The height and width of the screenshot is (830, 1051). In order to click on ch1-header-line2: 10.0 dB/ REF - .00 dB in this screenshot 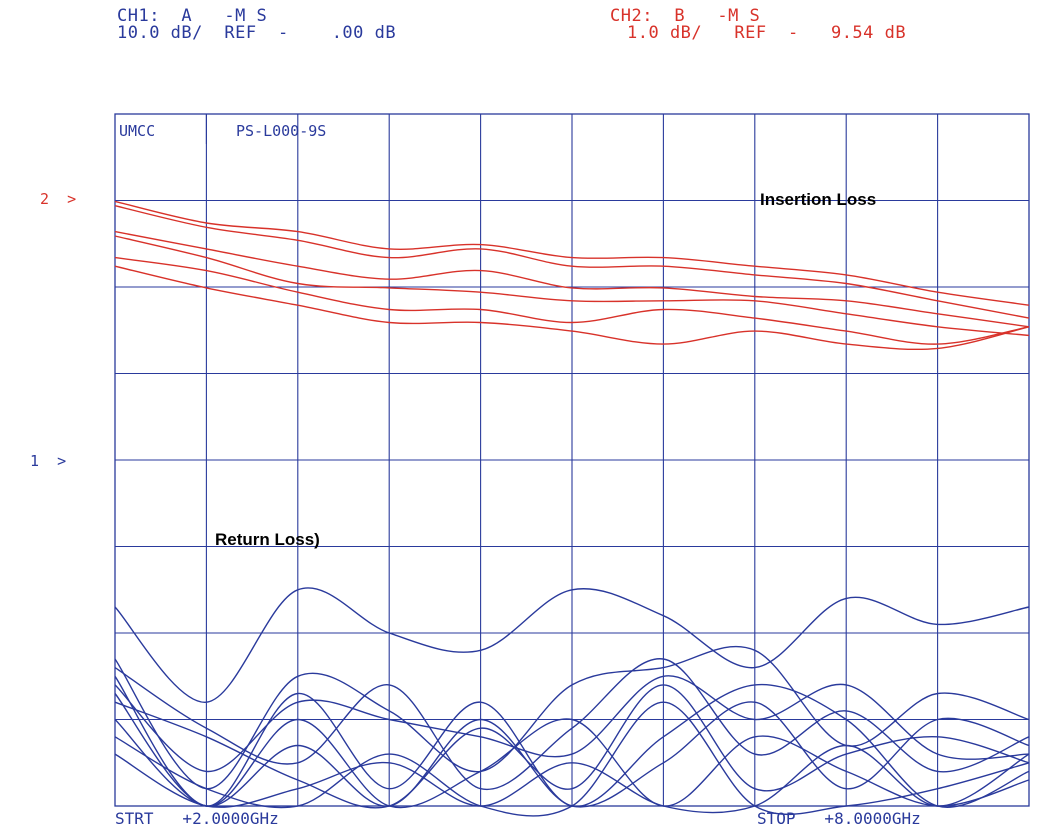, I will do `click(257, 33)`.